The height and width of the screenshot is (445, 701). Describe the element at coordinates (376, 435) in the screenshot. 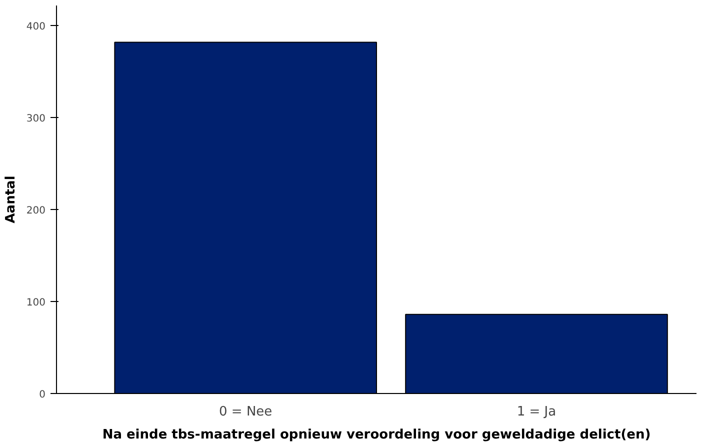

I see `x-axis-title: Na einde tbs-maatregel opnieuw veroordeling voor geweldadige delict(en)` at that location.